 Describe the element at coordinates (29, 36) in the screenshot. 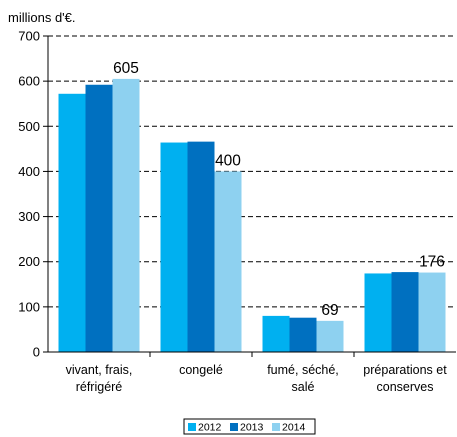

I see `y-tick-label: 700` at that location.